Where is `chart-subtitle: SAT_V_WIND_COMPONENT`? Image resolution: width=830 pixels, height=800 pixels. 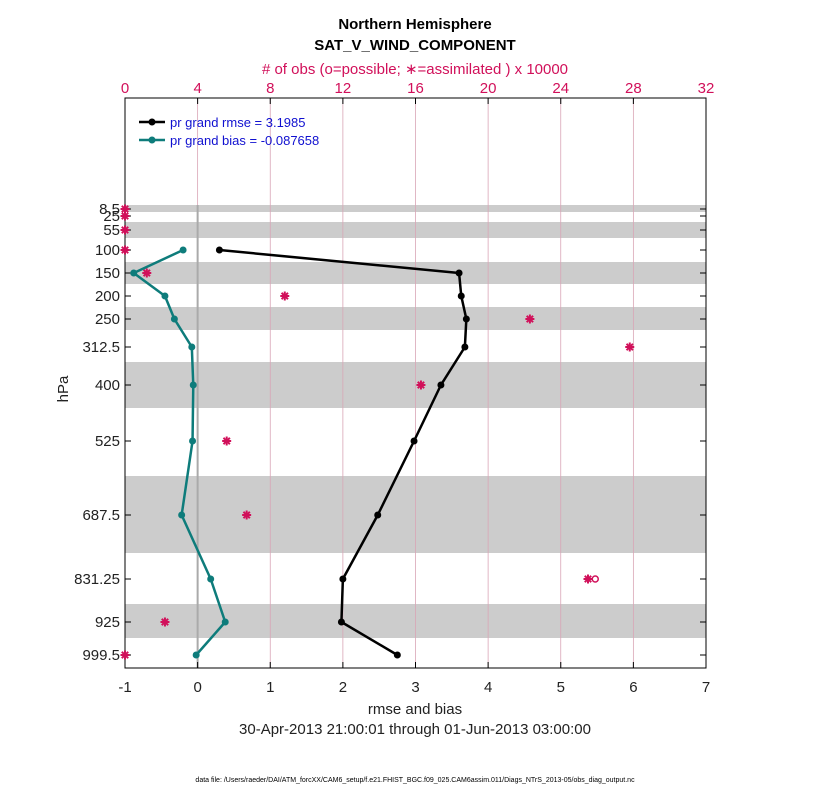 chart-subtitle: SAT_V_WIND_COMPONENT is located at coordinates (414, 45).